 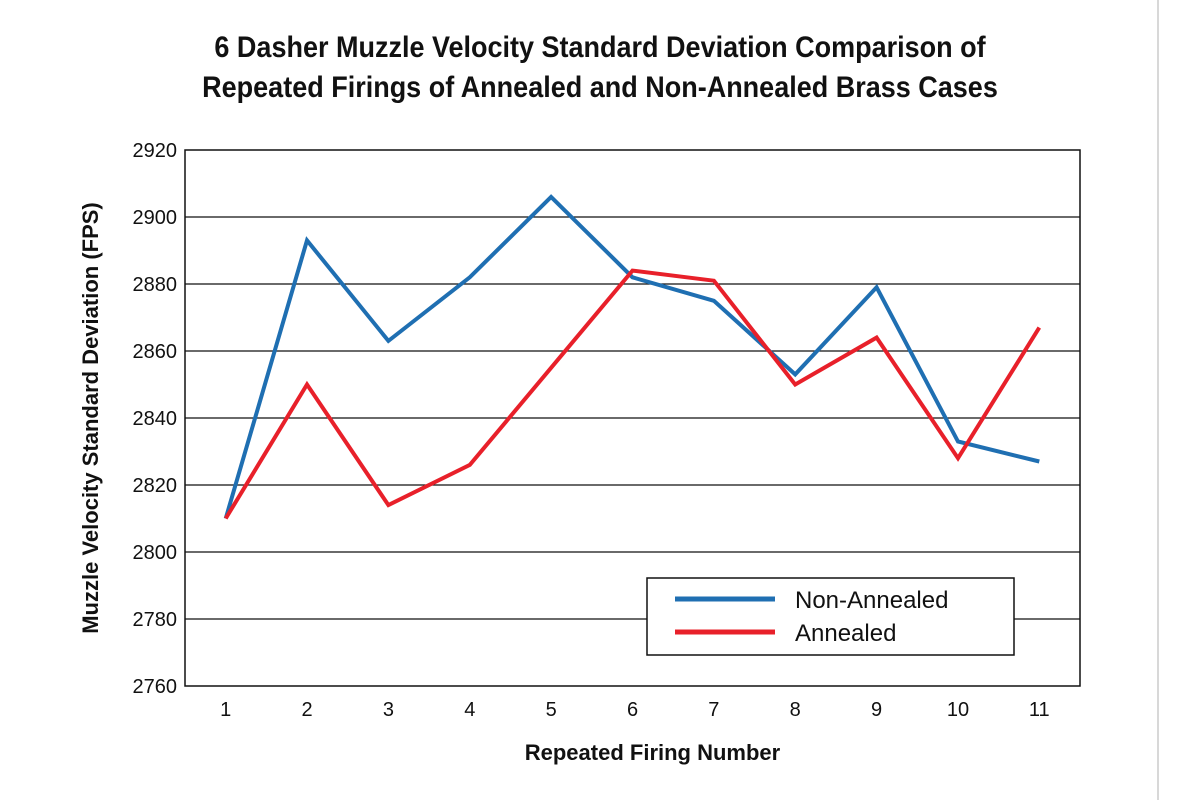 What do you see at coordinates (155, 285) in the screenshot?
I see `y-tick-label: 2880` at bounding box center [155, 285].